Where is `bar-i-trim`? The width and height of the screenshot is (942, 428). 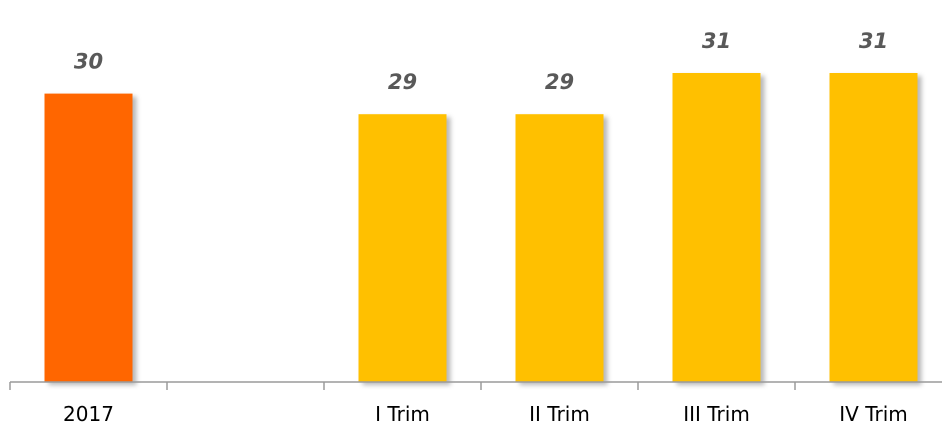 bar-i-trim is located at coordinates (402, 248).